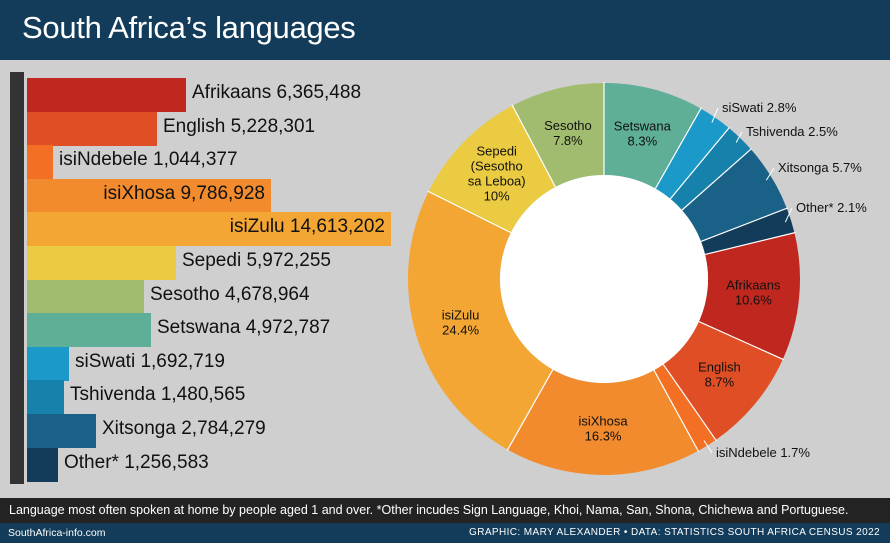 Image resolution: width=890 pixels, height=543 pixels. What do you see at coordinates (461, 322) in the screenshot?
I see `donut-label: isiZulu 24.4%` at bounding box center [461, 322].